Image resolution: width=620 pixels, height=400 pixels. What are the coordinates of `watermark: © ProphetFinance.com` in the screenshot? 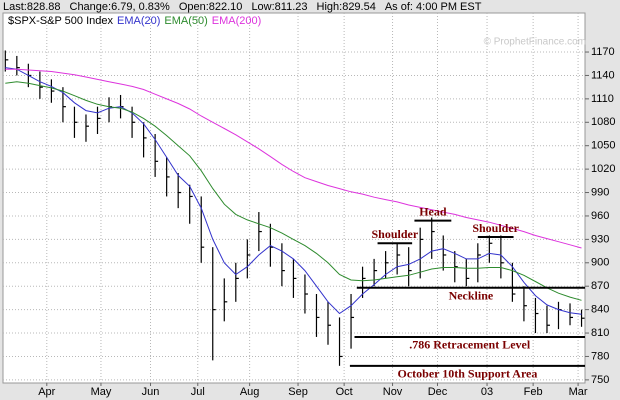 It's located at (535, 42).